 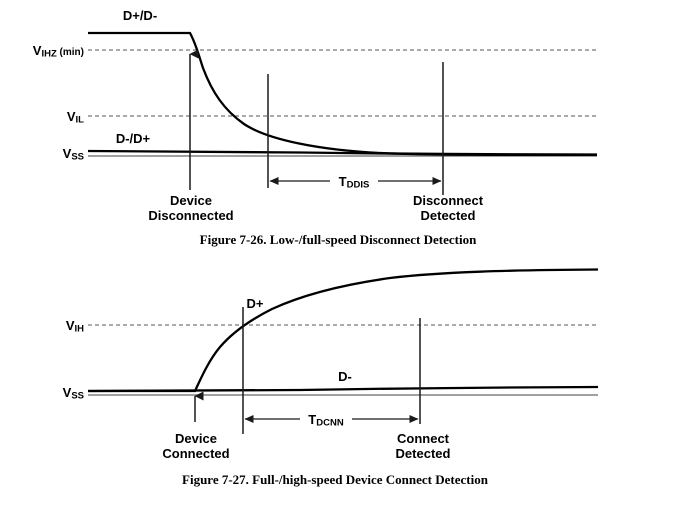 What do you see at coordinates (75, 326) in the screenshot?
I see `axis-label-vih: VIH` at bounding box center [75, 326].